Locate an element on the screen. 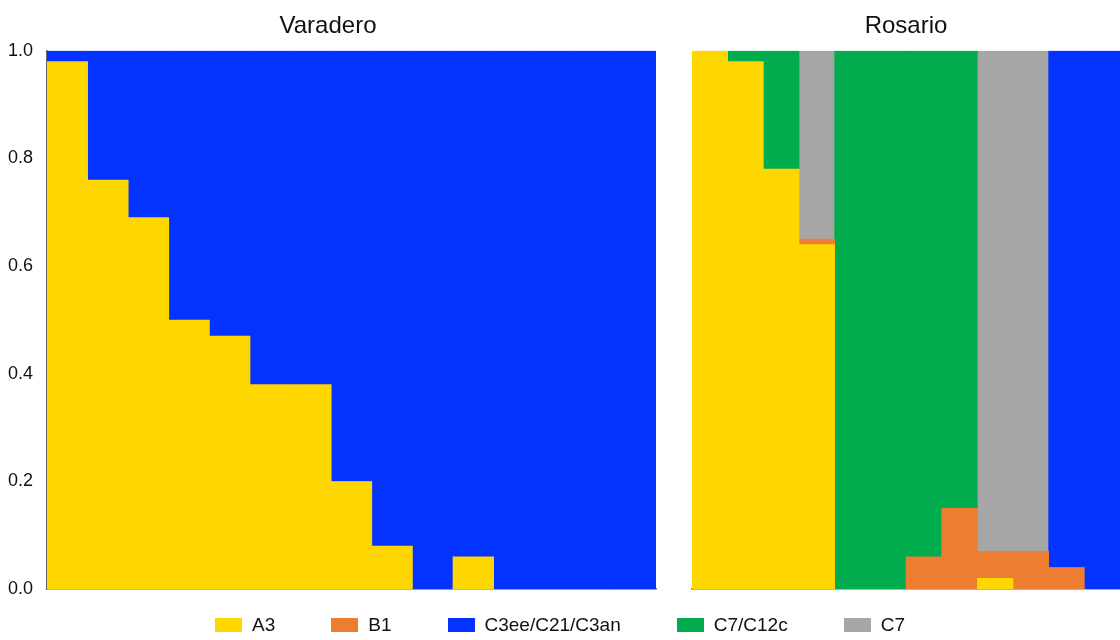 This screenshot has width=1120, height=640. y-tick-label: 0.8 is located at coordinates (20, 157).